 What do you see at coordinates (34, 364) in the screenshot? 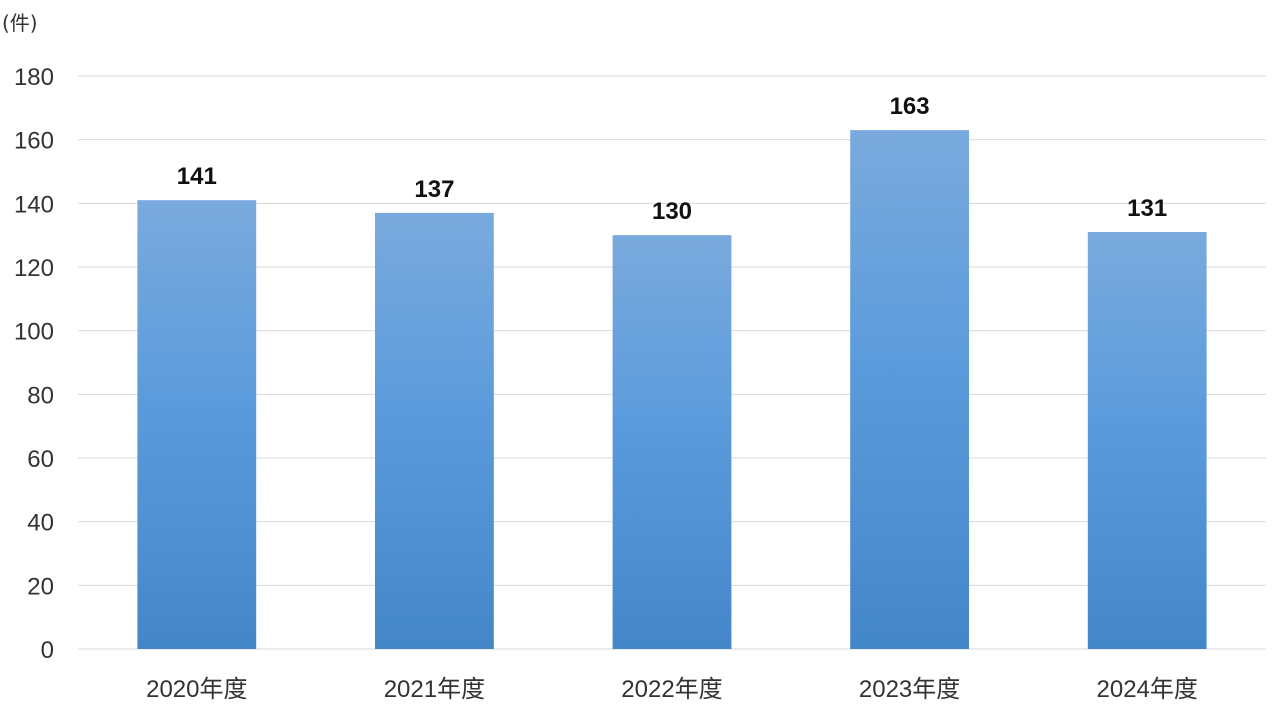
I see `y-axis-tick-labels: 0 20 40 60 80 100 120 140 160 180` at bounding box center [34, 364].